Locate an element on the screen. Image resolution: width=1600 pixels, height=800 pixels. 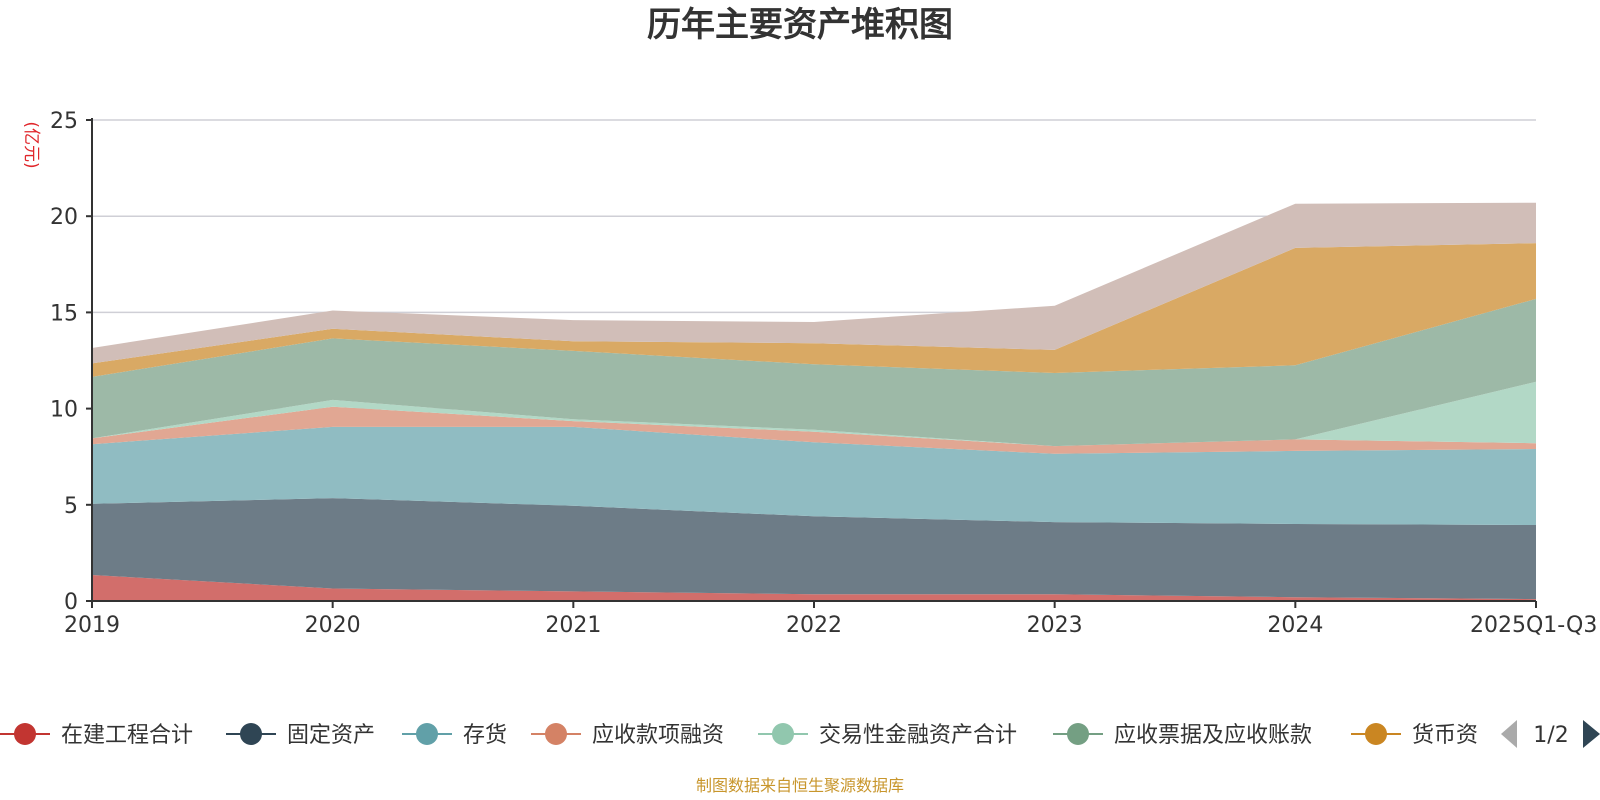
y-tick-label: 20 is located at coordinates (64, 217).